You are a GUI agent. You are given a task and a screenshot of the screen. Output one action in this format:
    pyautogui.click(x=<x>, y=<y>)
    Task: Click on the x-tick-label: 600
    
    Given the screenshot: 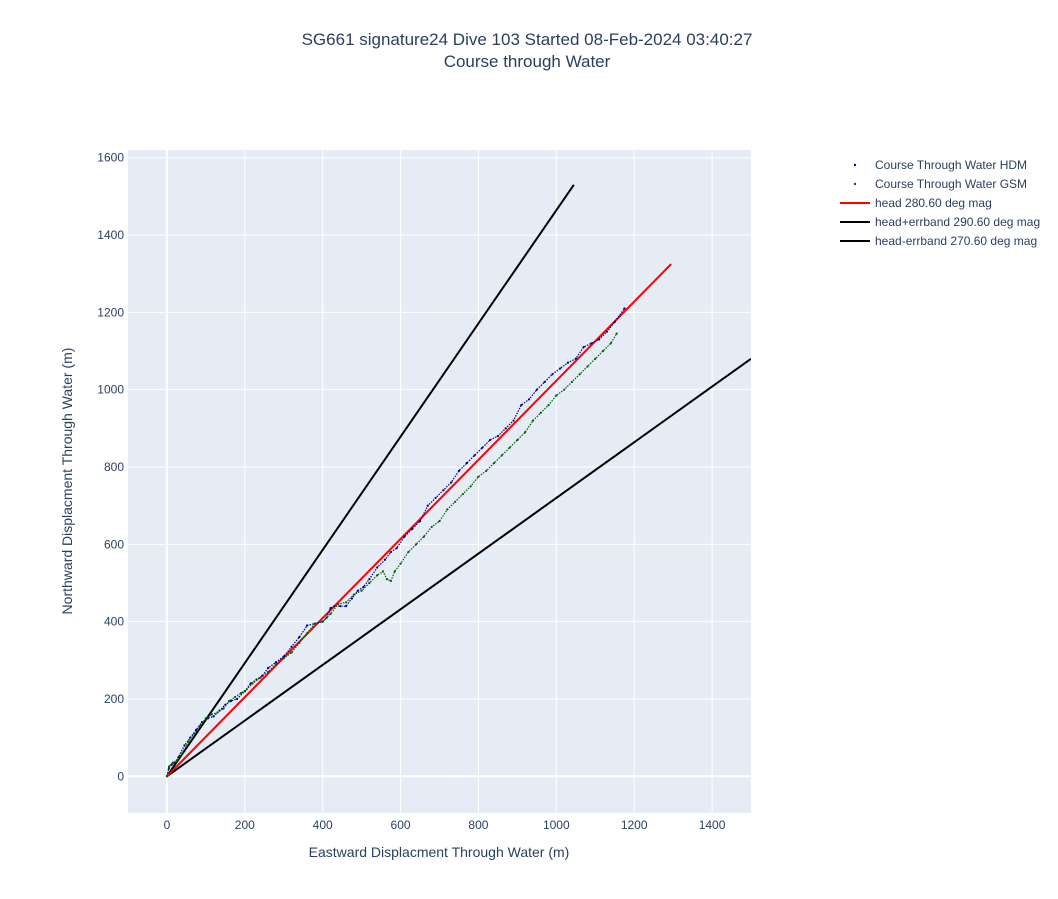 What is the action you would take?
    pyautogui.click(x=401, y=825)
    